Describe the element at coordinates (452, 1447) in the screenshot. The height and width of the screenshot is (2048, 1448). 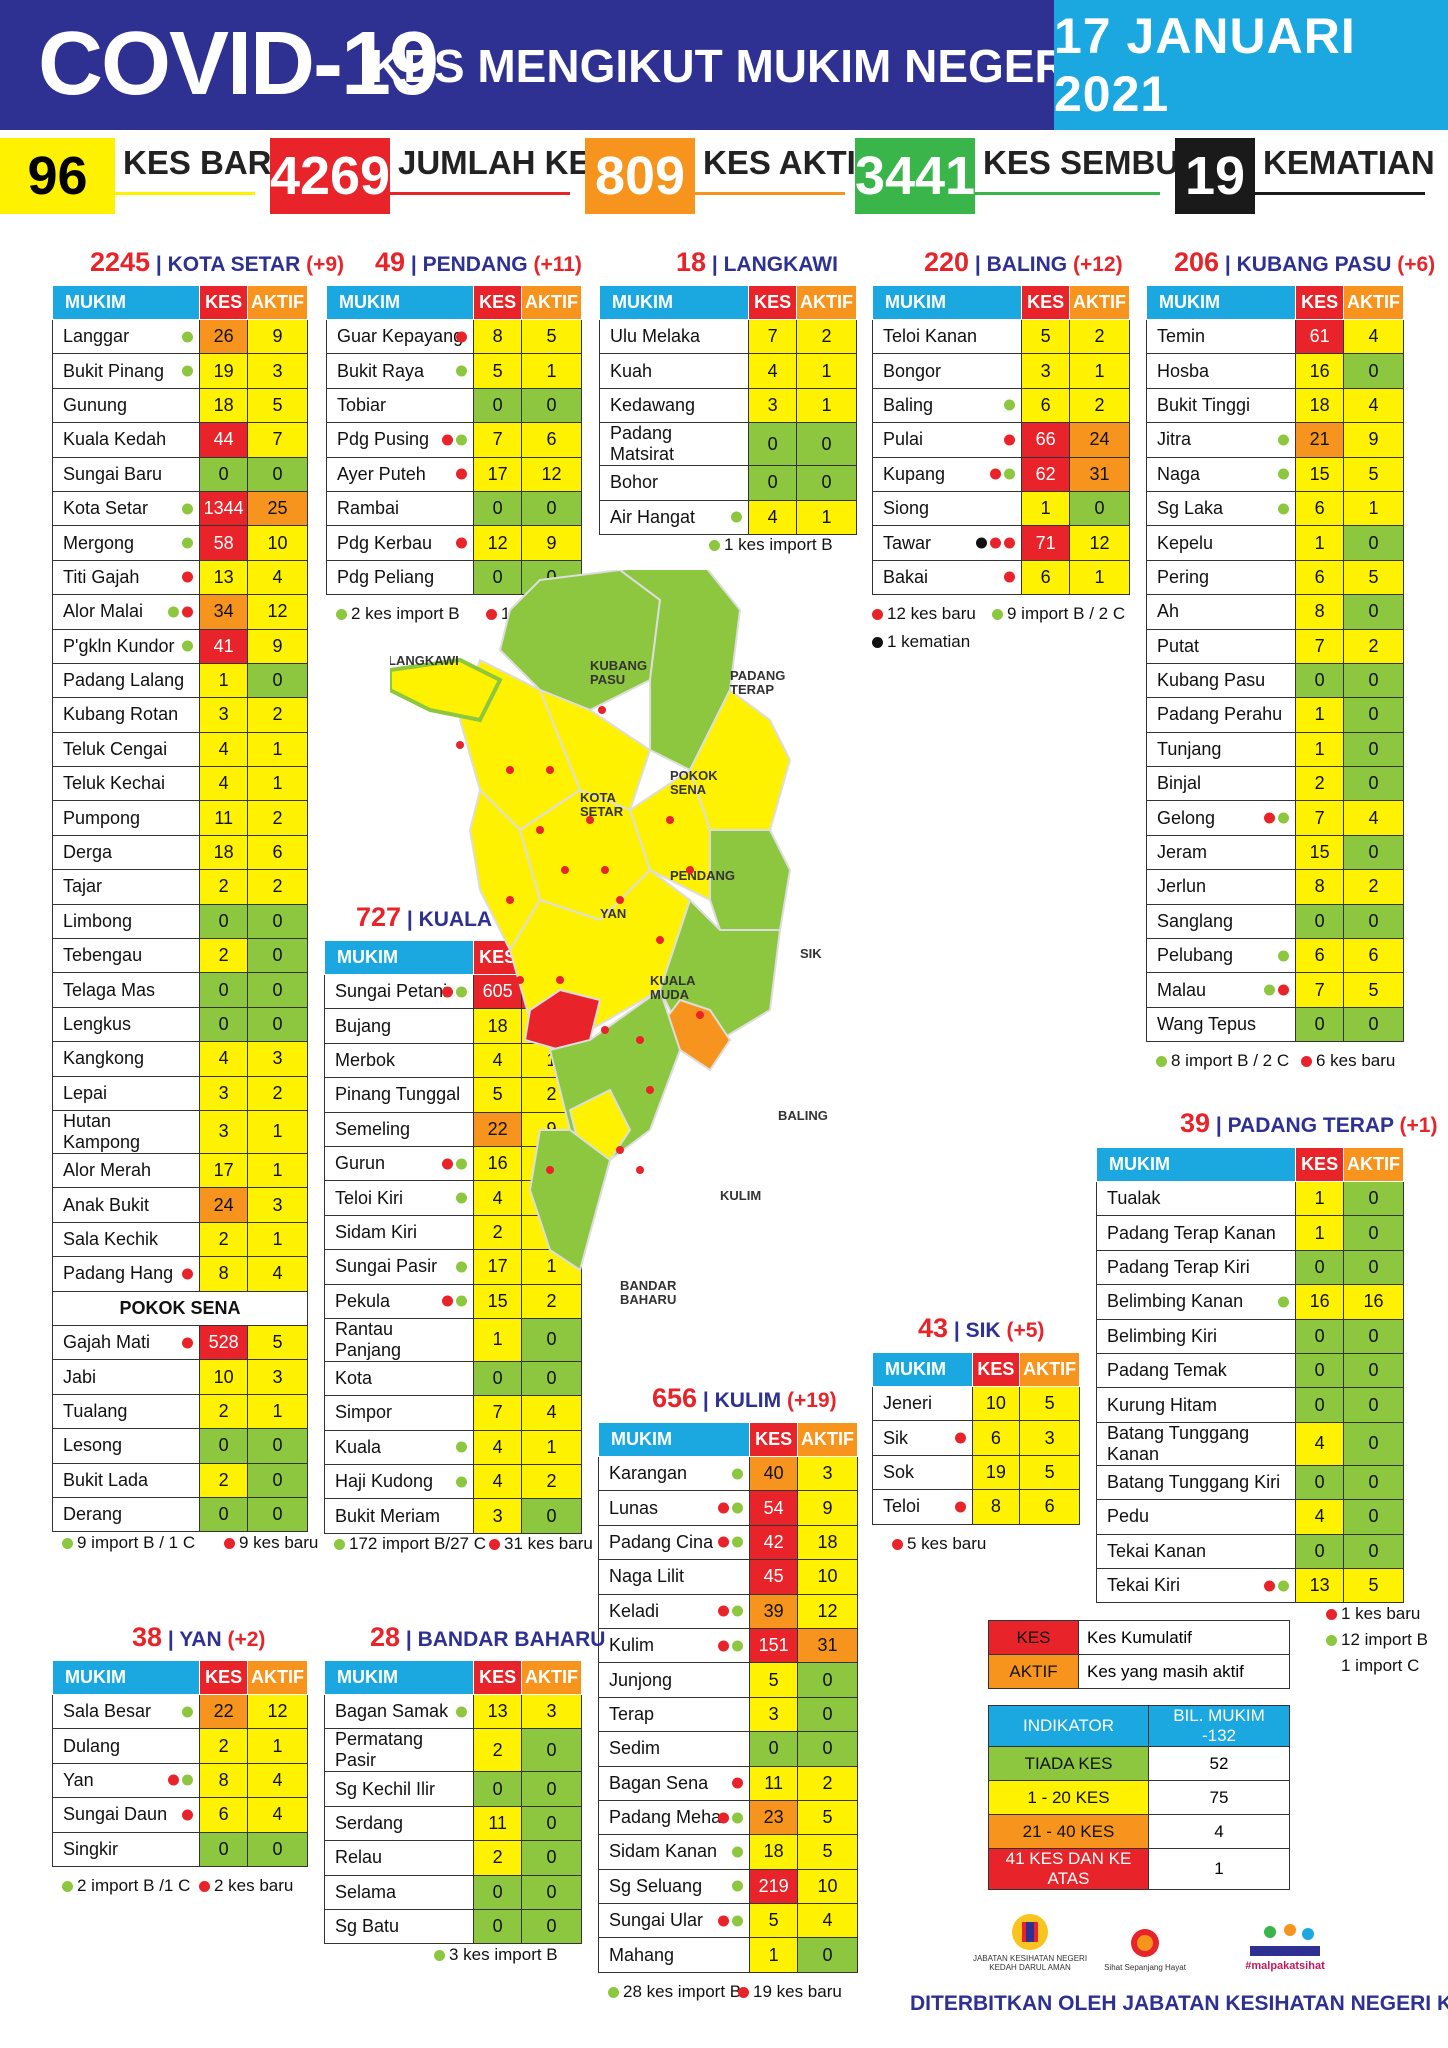
I see `table-row: Kuala 4 1` at that location.